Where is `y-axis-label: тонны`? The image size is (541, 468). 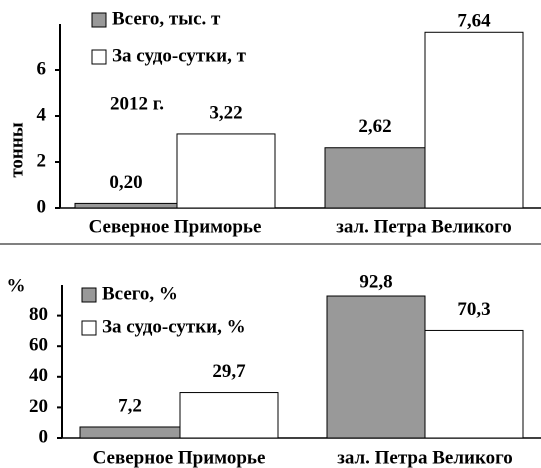
y-axis-label: тонны is located at coordinates (16, 149).